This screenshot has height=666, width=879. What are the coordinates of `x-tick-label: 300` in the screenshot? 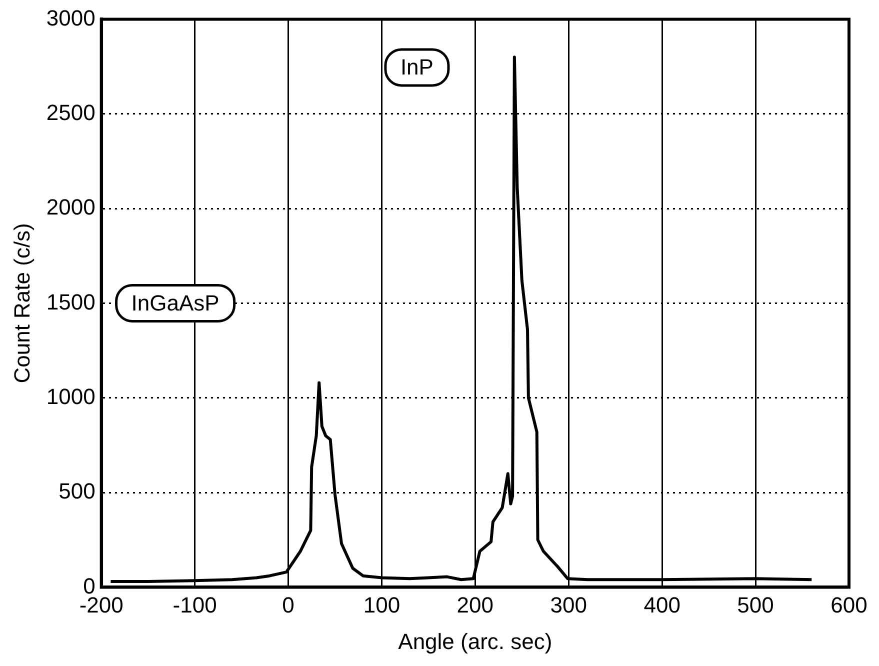 It's located at (568, 605).